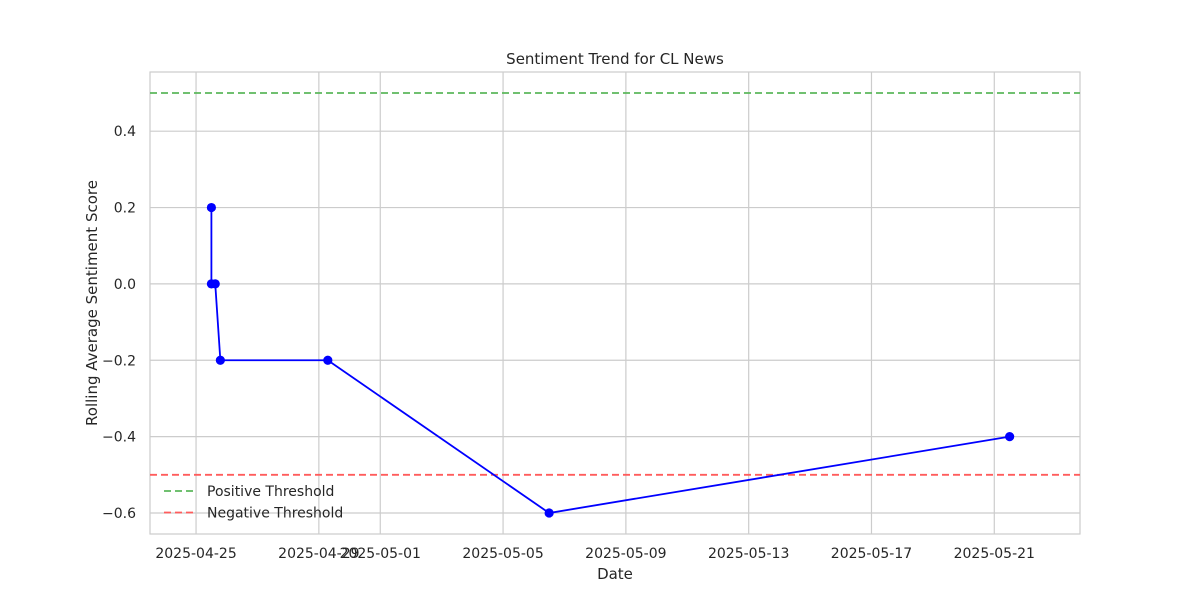 Image resolution: width=1200 pixels, height=600 pixels. What do you see at coordinates (125, 132) in the screenshot?
I see `y-tick-label: 0.4` at bounding box center [125, 132].